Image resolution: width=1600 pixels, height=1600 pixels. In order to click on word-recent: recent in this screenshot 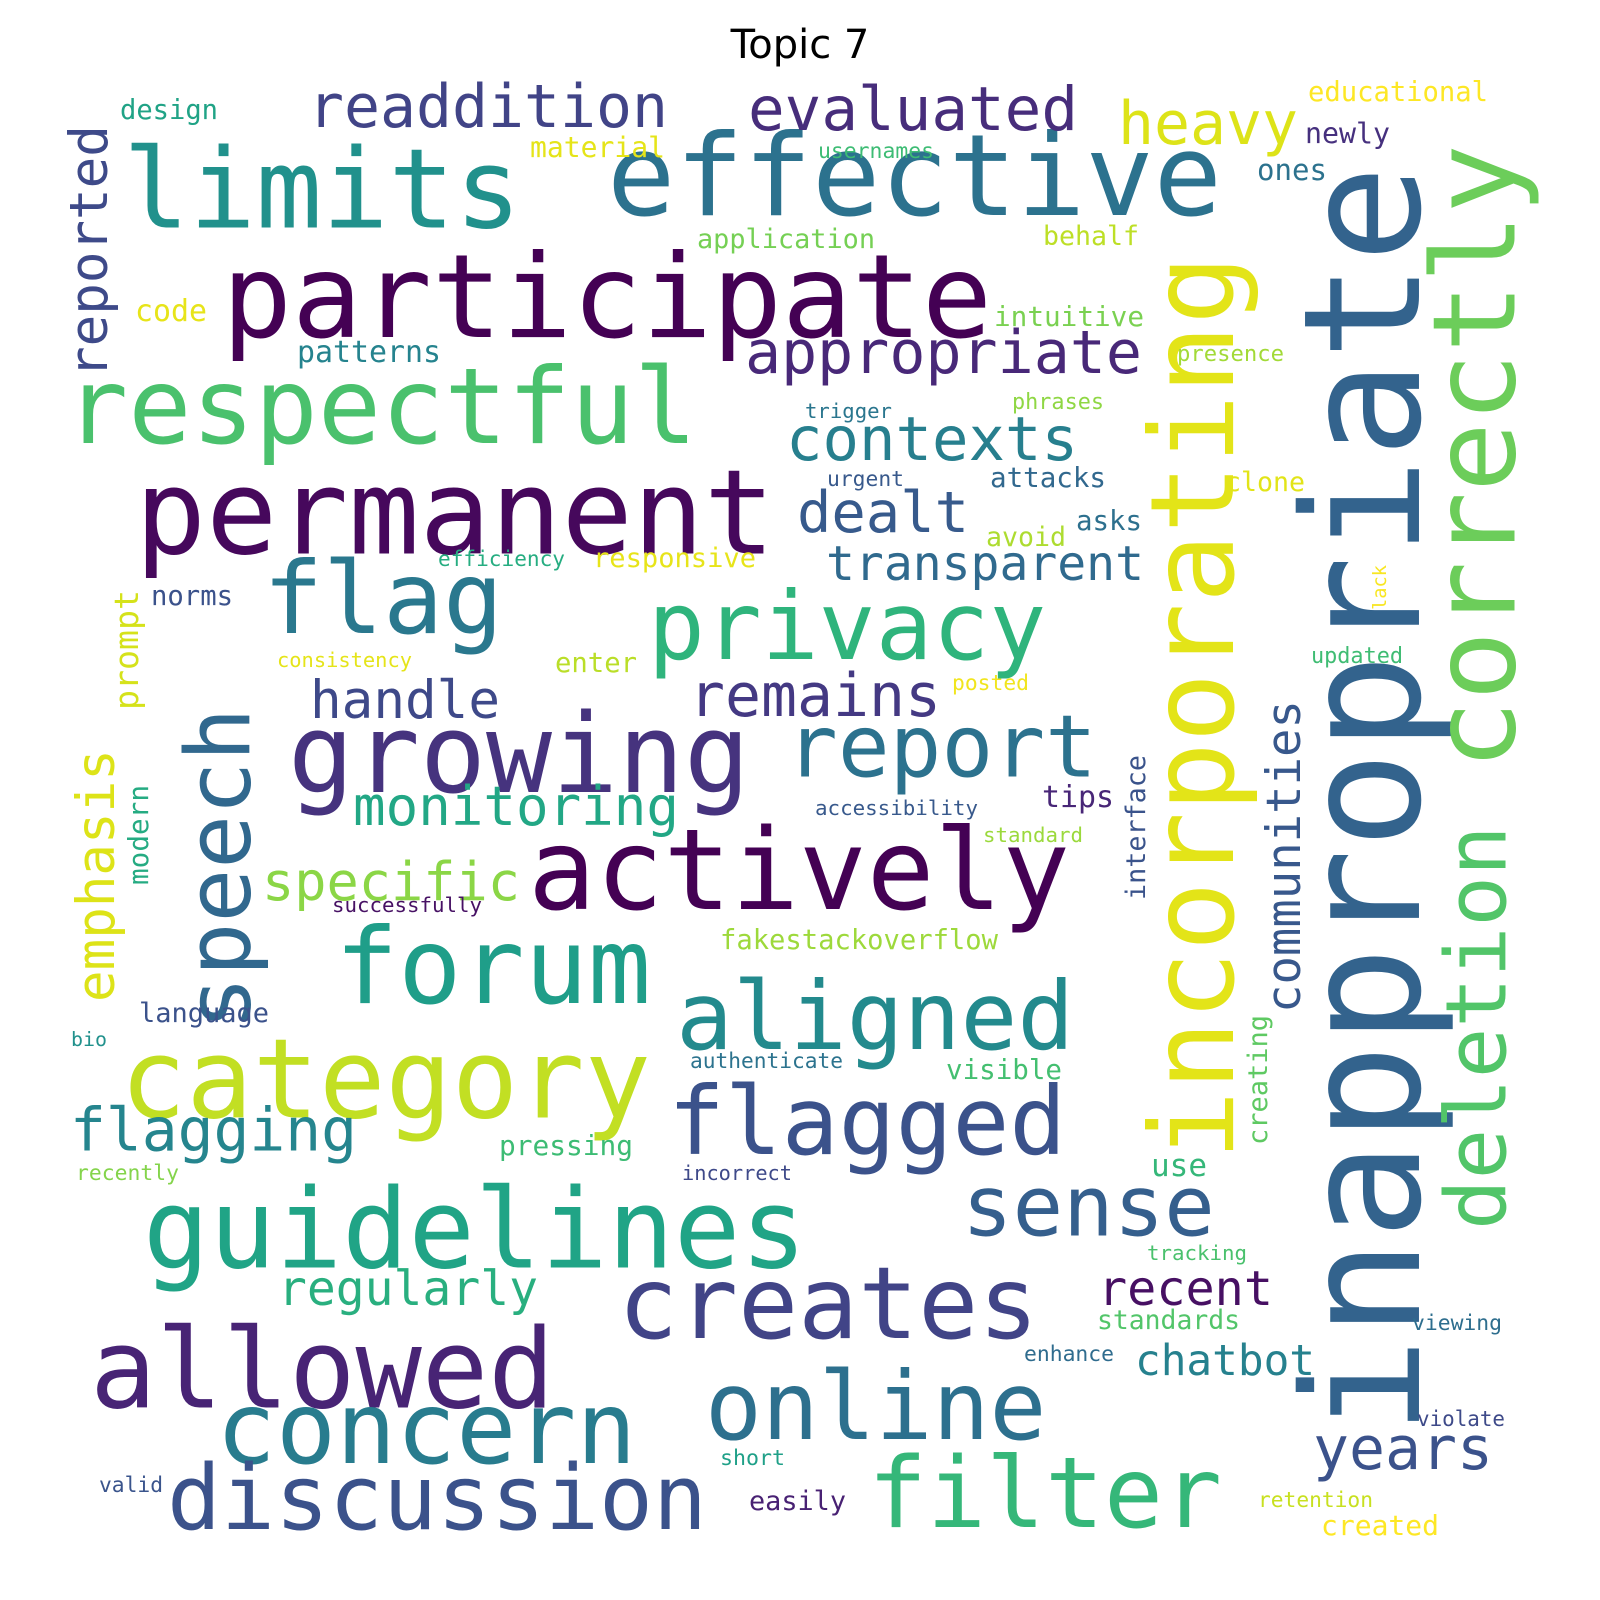, I will do `click(1186, 1289)`.